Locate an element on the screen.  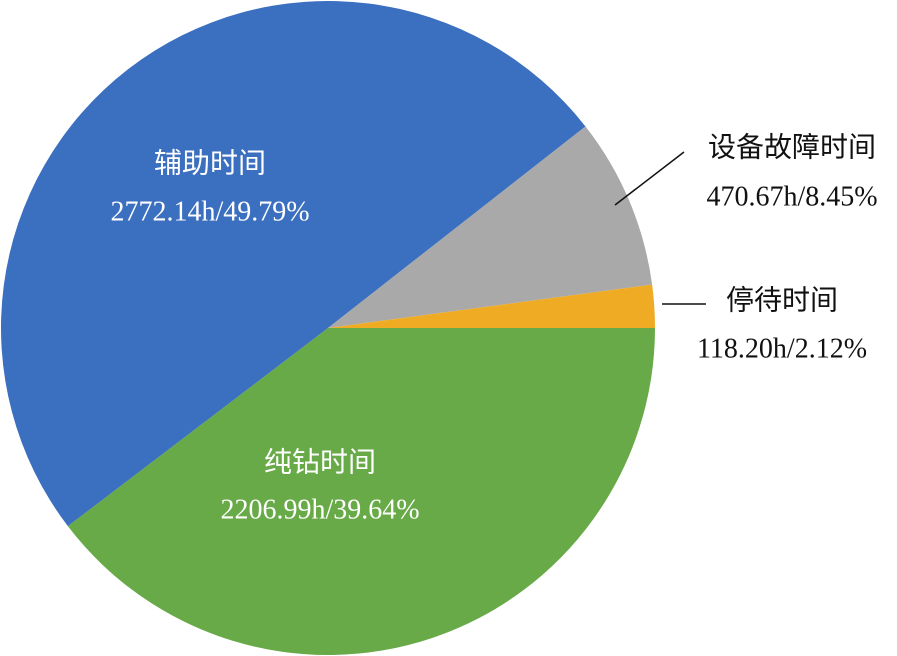
slice-label: 辅助时间 is located at coordinates (210, 163).